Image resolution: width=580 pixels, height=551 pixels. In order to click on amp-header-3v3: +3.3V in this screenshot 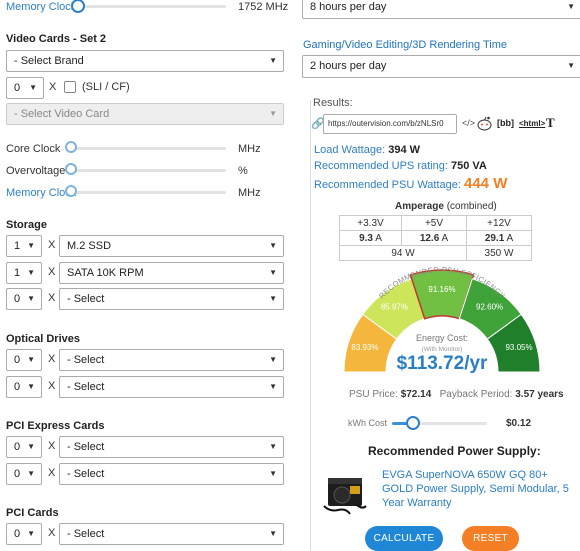, I will do `click(370, 223)`.